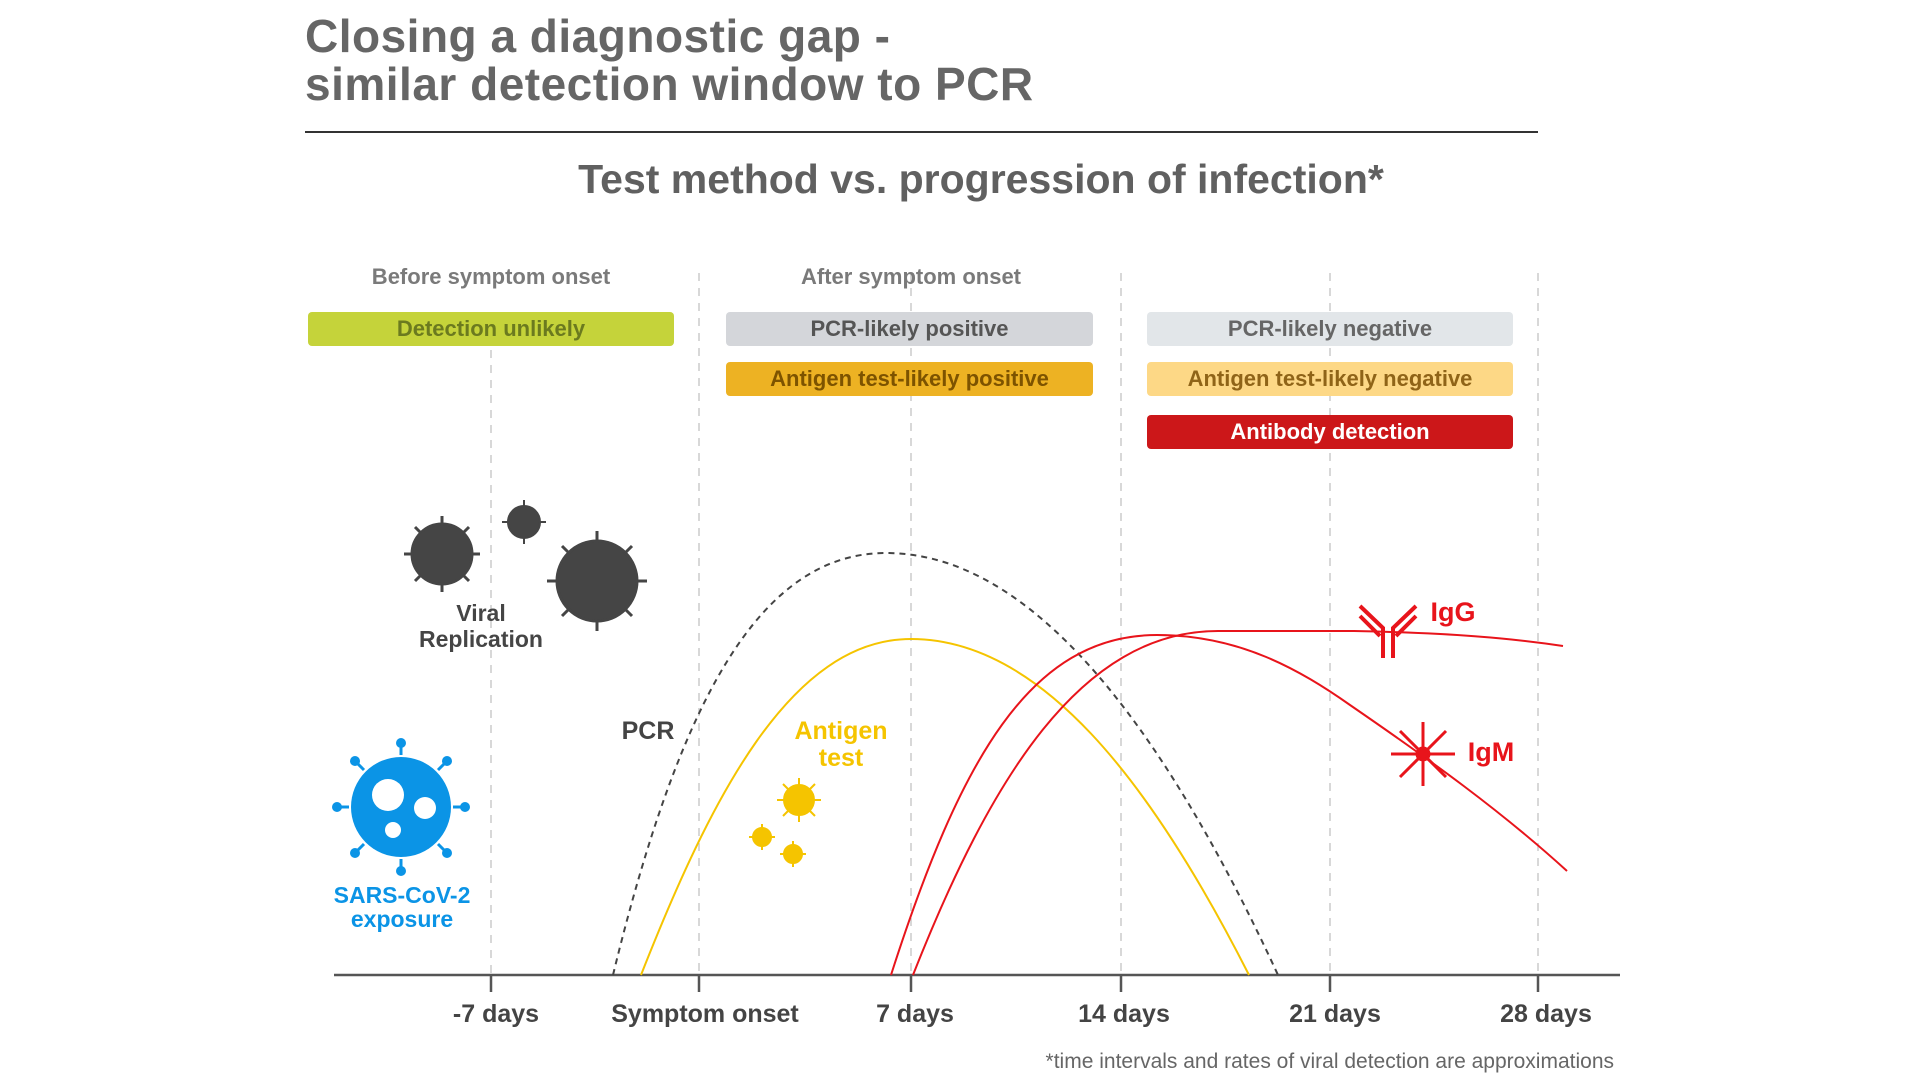 This screenshot has width=1920, height=1080. I want to click on tick-label-28: 28 days, so click(1546, 1014).